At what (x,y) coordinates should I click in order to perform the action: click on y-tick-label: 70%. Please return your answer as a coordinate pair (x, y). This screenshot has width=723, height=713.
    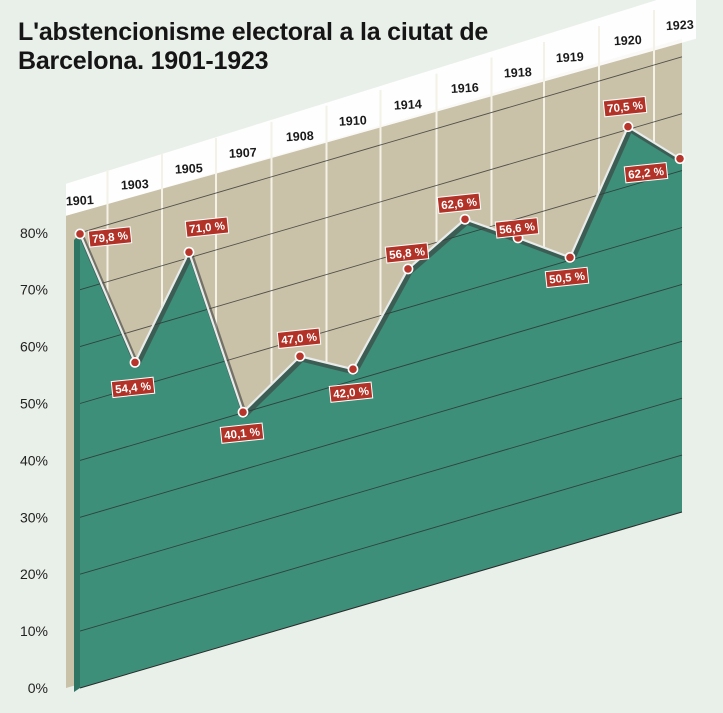
    Looking at the image, I should click on (34, 290).